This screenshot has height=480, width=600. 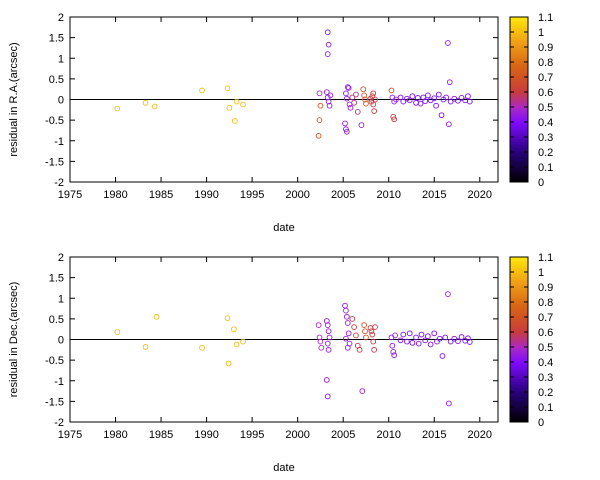 What do you see at coordinates (343, 195) in the screenshot?
I see `x-tick-label: 2005` at bounding box center [343, 195].